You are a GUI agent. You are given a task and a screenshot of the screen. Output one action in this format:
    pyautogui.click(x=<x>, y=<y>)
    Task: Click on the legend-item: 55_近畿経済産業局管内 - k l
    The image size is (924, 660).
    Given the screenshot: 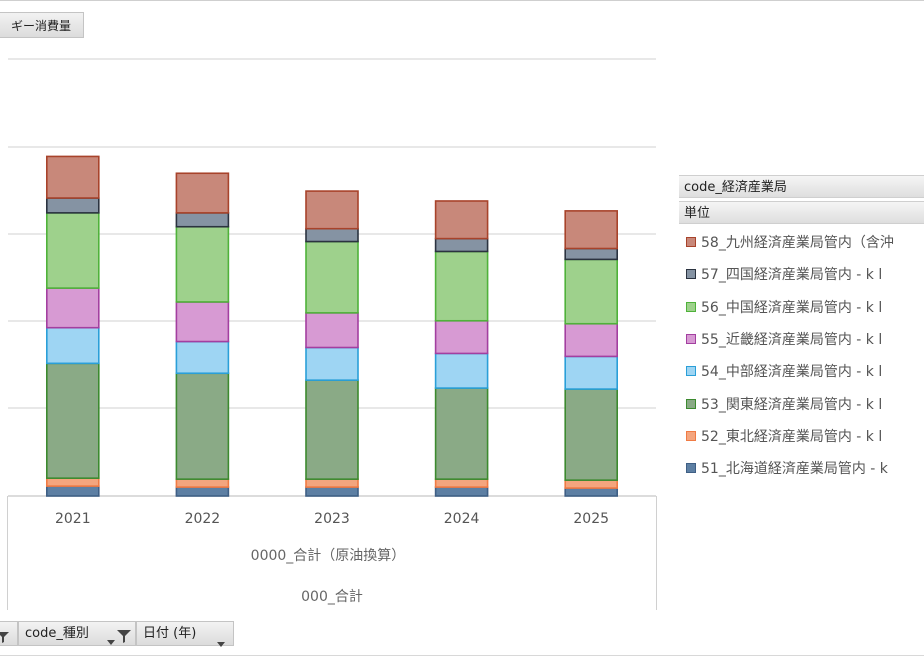 What is the action you would take?
    pyautogui.click(x=784, y=340)
    